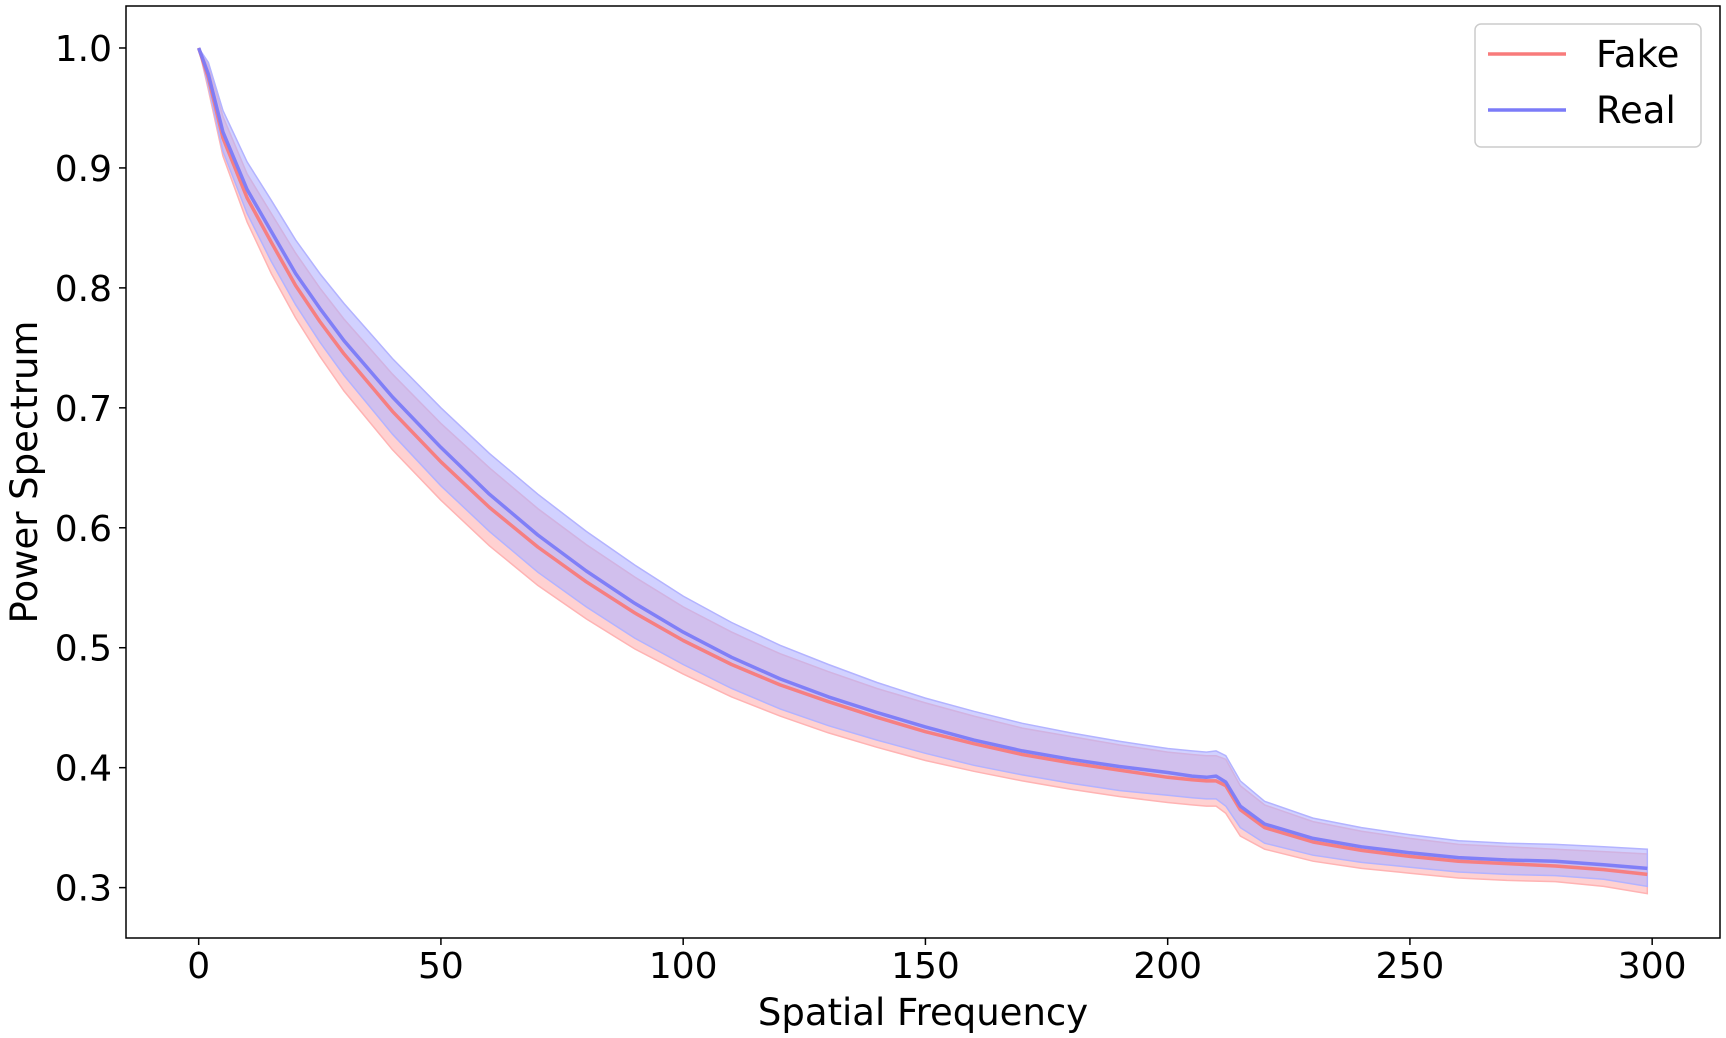 The height and width of the screenshot is (1038, 1726). What do you see at coordinates (198, 966) in the screenshot?
I see `x-tick-label: 0` at bounding box center [198, 966].